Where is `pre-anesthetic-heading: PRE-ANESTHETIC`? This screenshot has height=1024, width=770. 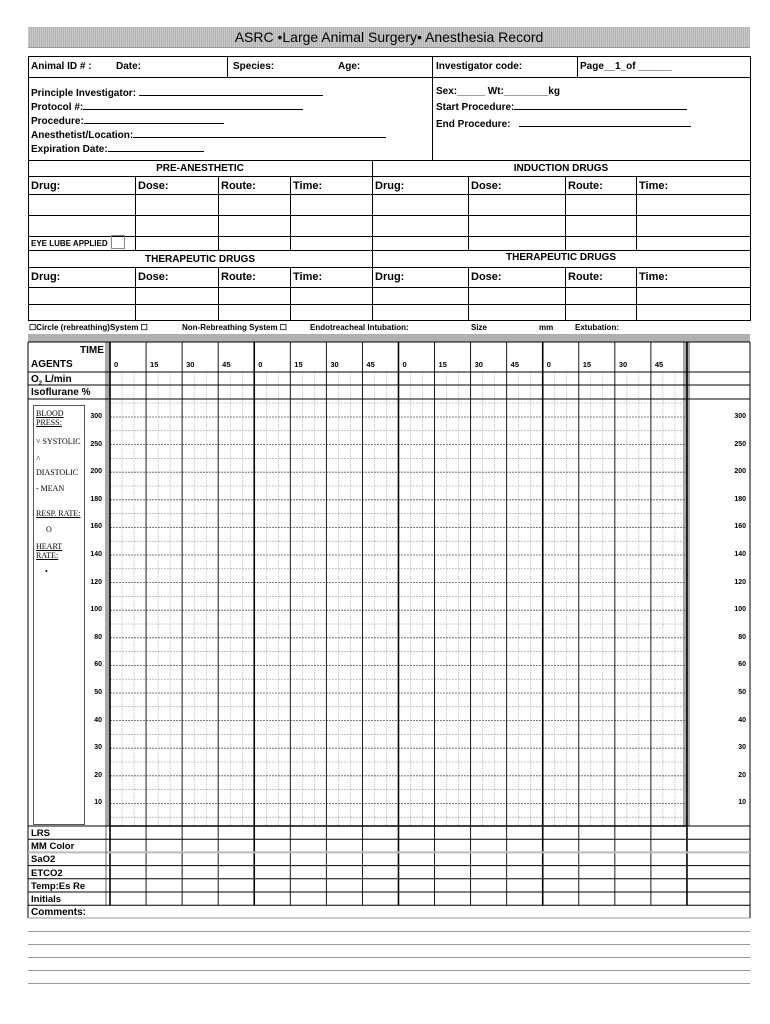
pre-anesthetic-heading: PRE-ANESTHETIC is located at coordinates (200, 168).